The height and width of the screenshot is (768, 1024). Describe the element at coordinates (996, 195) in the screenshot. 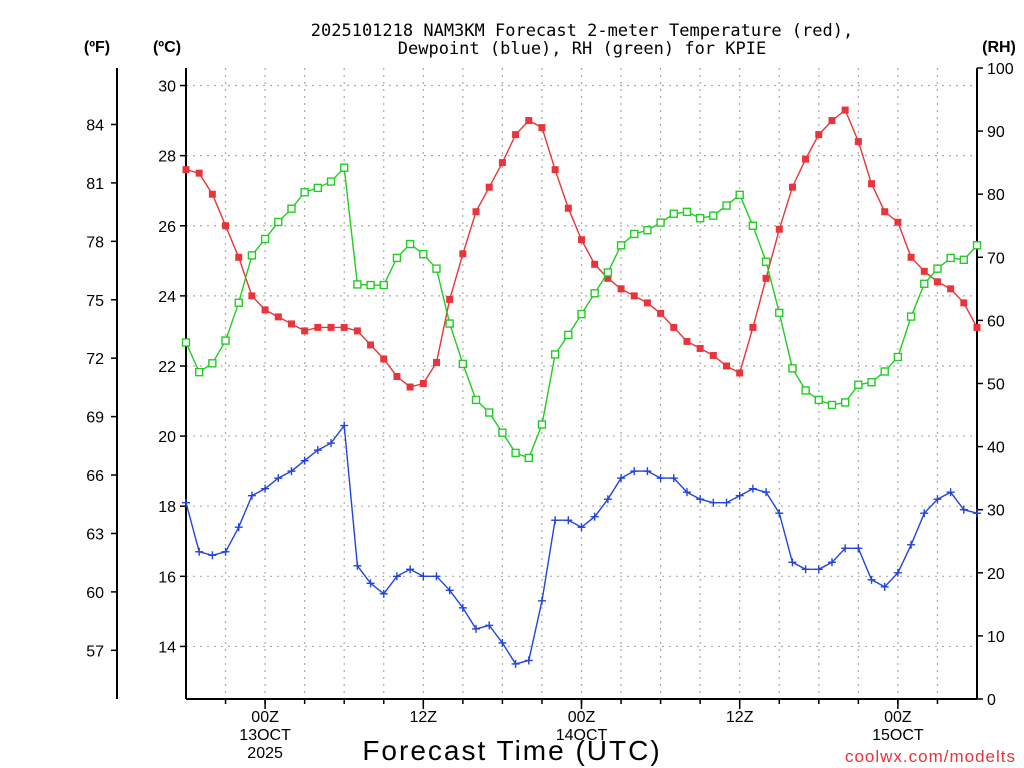

I see `rh-tick-label: 80` at that location.